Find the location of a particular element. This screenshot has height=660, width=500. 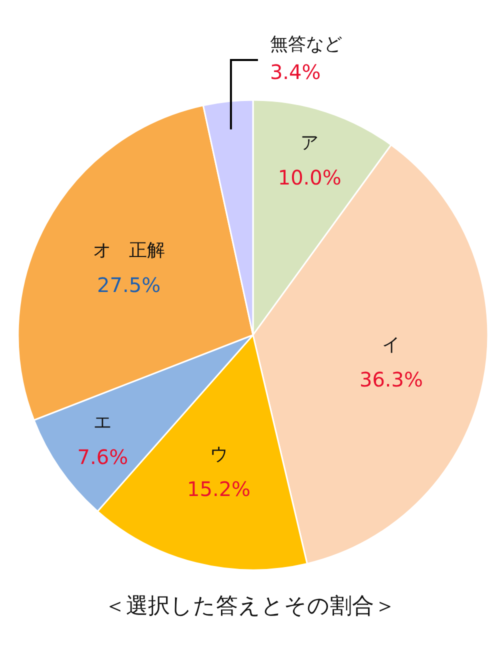

slice-label: イ is located at coordinates (391, 345).